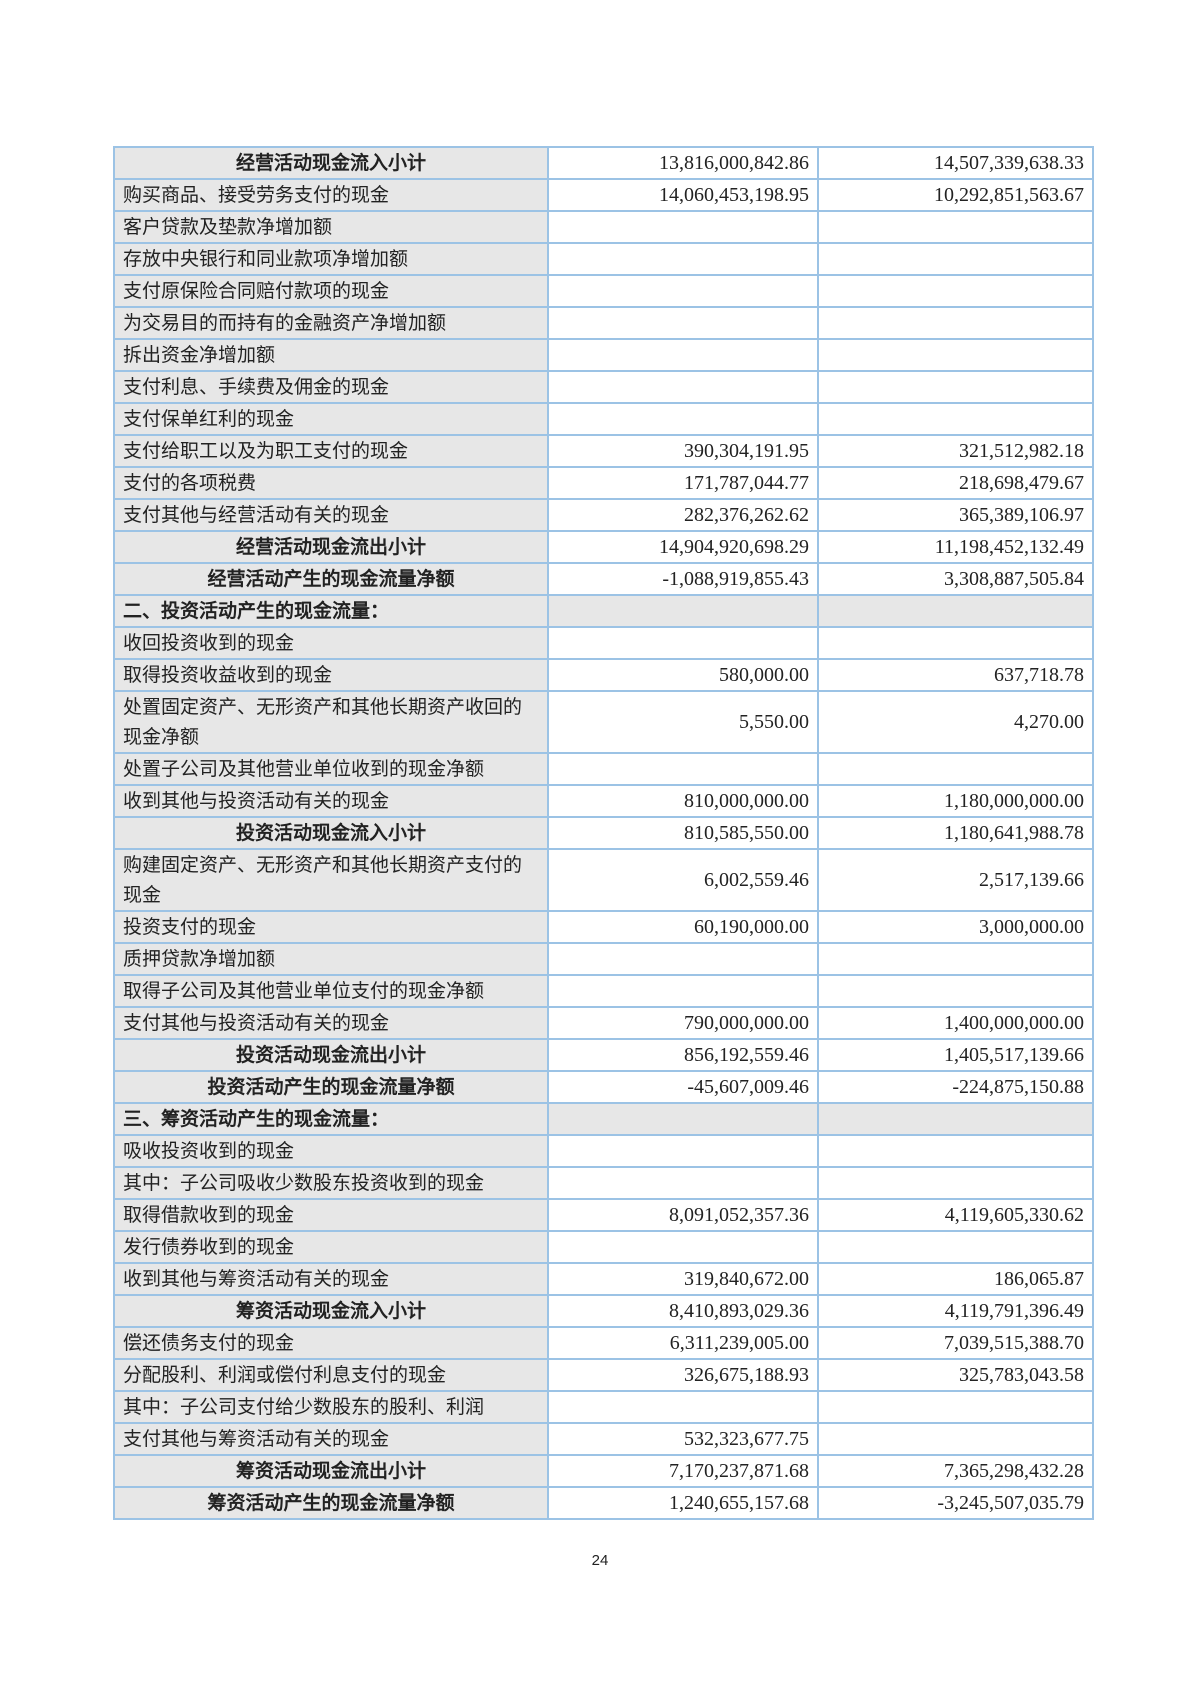 The height and width of the screenshot is (1697, 1200). Describe the element at coordinates (331, 991) in the screenshot. I see `row-label: 取得子公司及其他营业单位支付的现金净额` at that location.